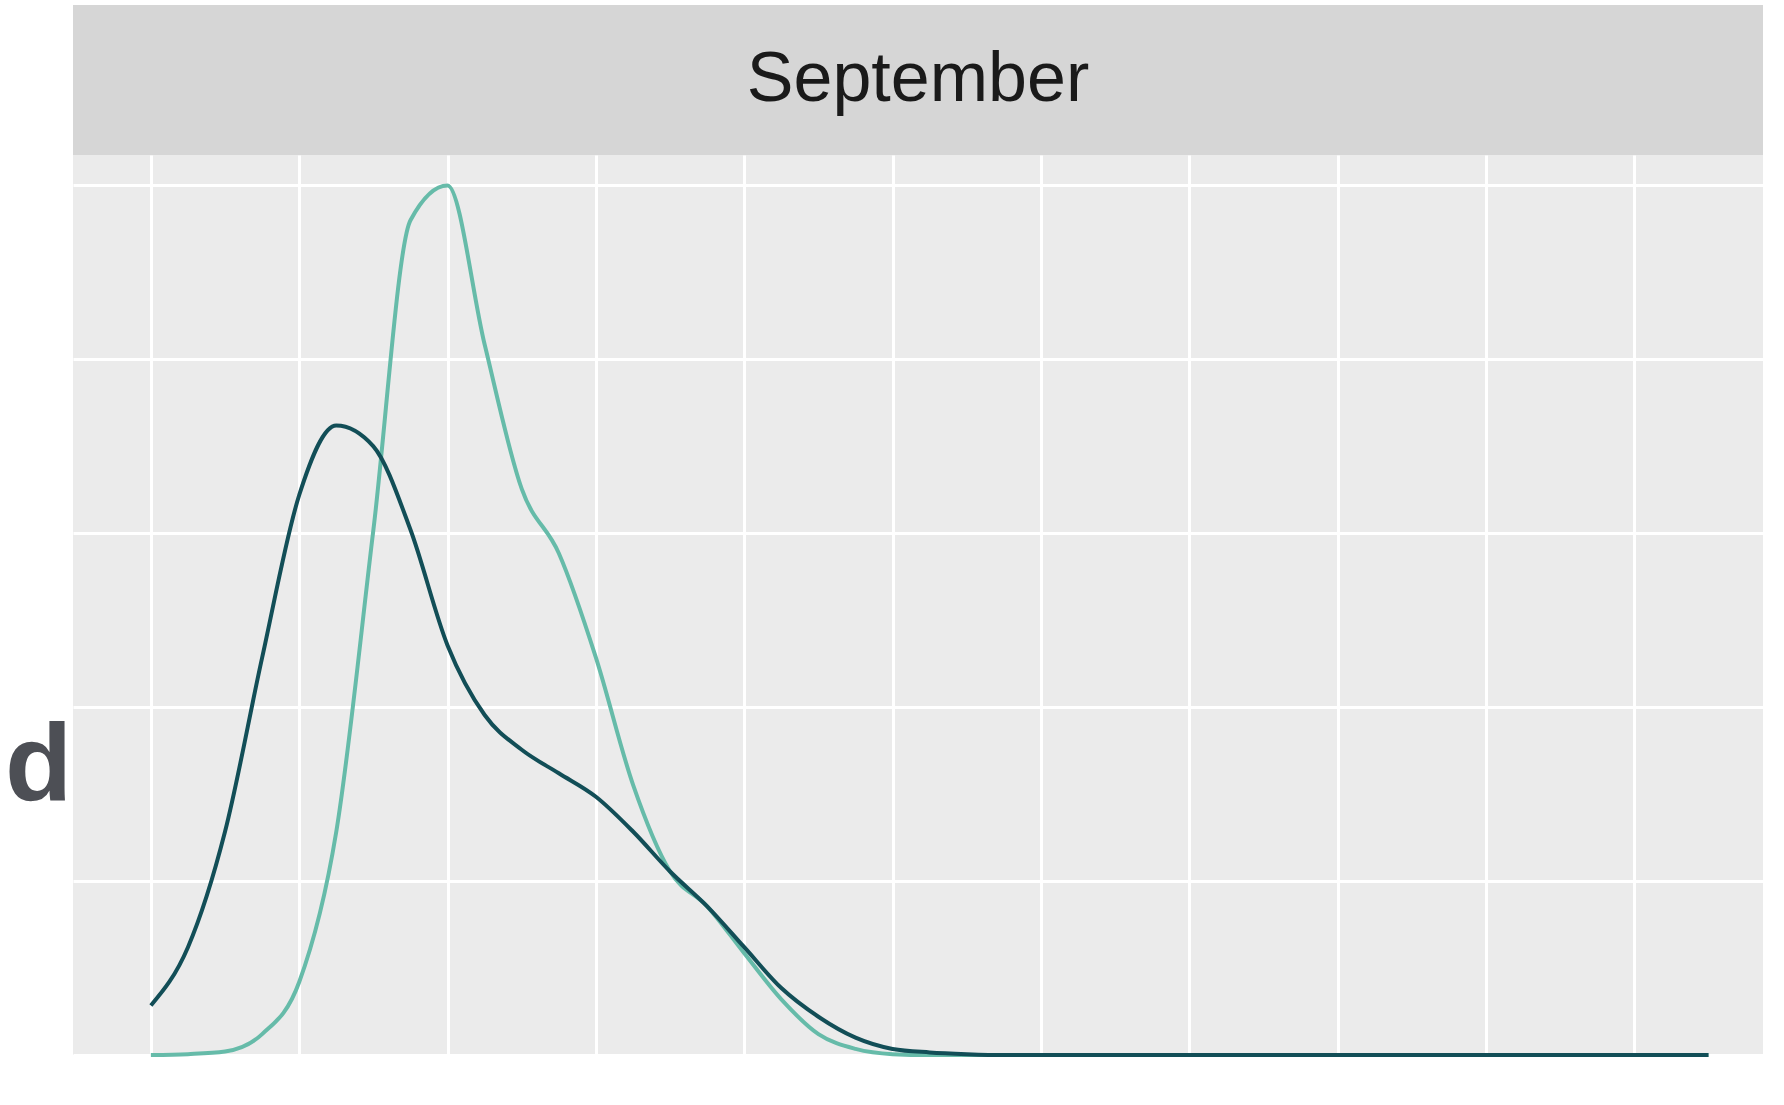 This screenshot has width=1784, height=1105. What do you see at coordinates (918, 77) in the screenshot?
I see `chart-title: September` at bounding box center [918, 77].